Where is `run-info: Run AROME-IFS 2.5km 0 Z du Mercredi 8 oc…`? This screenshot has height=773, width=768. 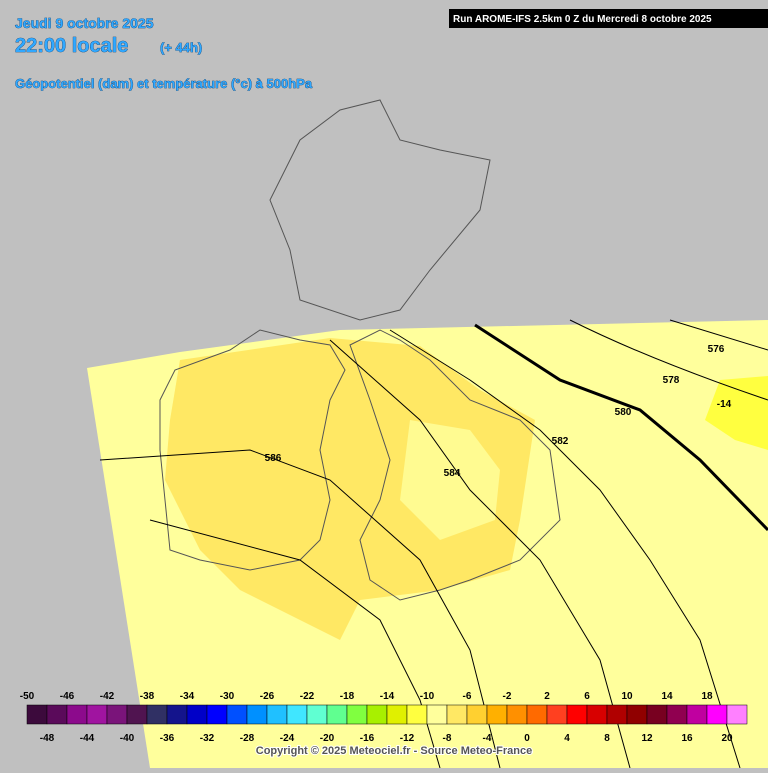
run-info: Run AROME-IFS 2.5km 0 Z du Mercredi 8 oc… is located at coordinates (582, 19).